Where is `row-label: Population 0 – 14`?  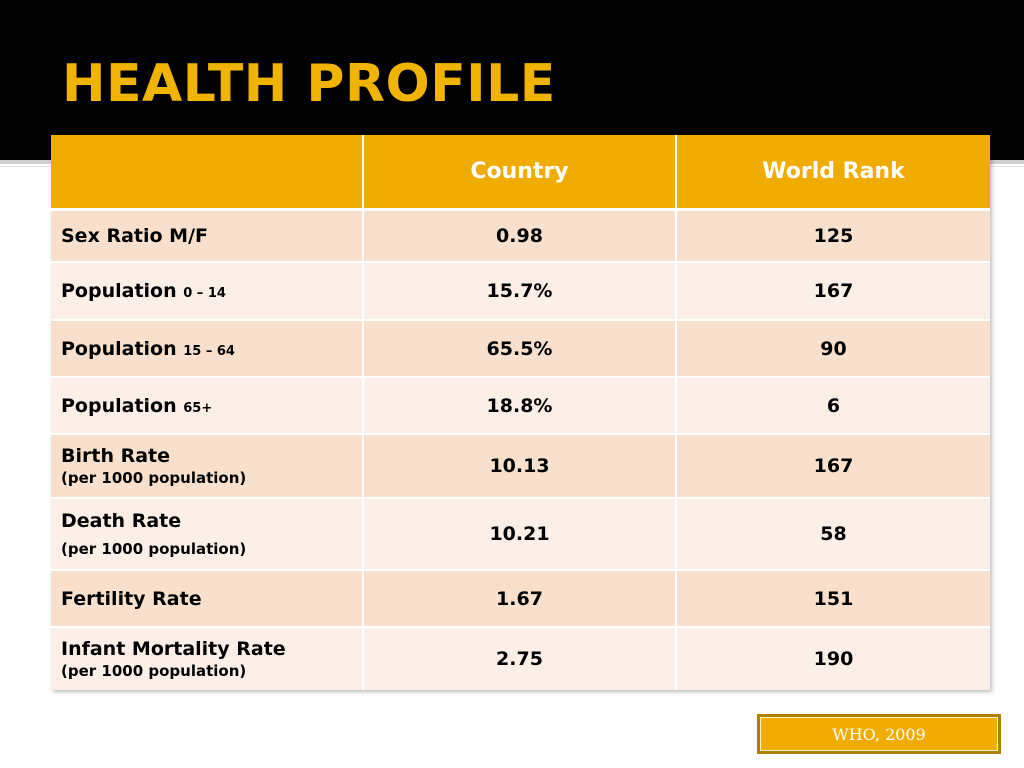
row-label: Population 0 – 14 is located at coordinates (207, 290).